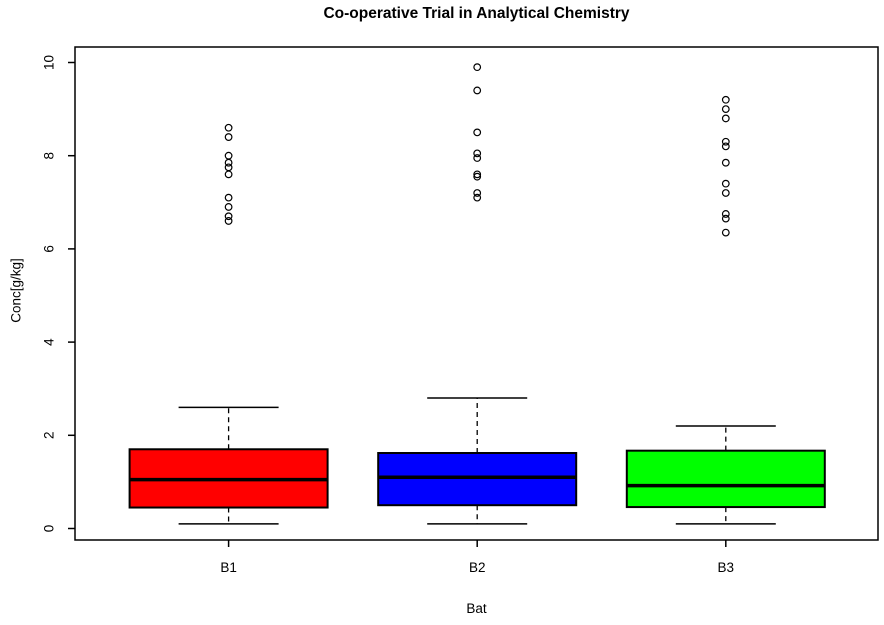 The height and width of the screenshot is (625, 884). What do you see at coordinates (476, 608) in the screenshot?
I see `x-axis-label: Bat` at bounding box center [476, 608].